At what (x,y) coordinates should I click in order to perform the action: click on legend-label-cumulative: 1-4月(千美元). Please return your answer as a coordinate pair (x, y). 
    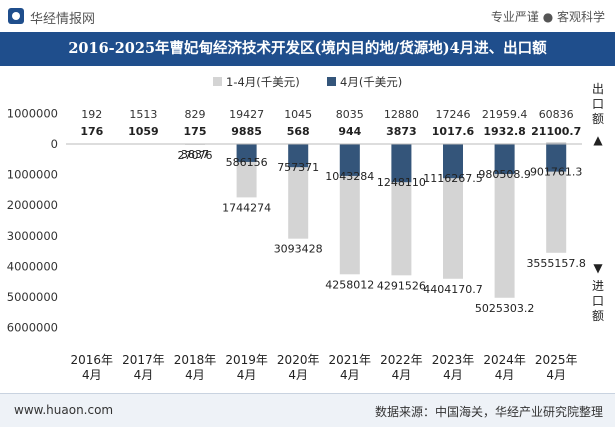
    Looking at the image, I should click on (263, 82).